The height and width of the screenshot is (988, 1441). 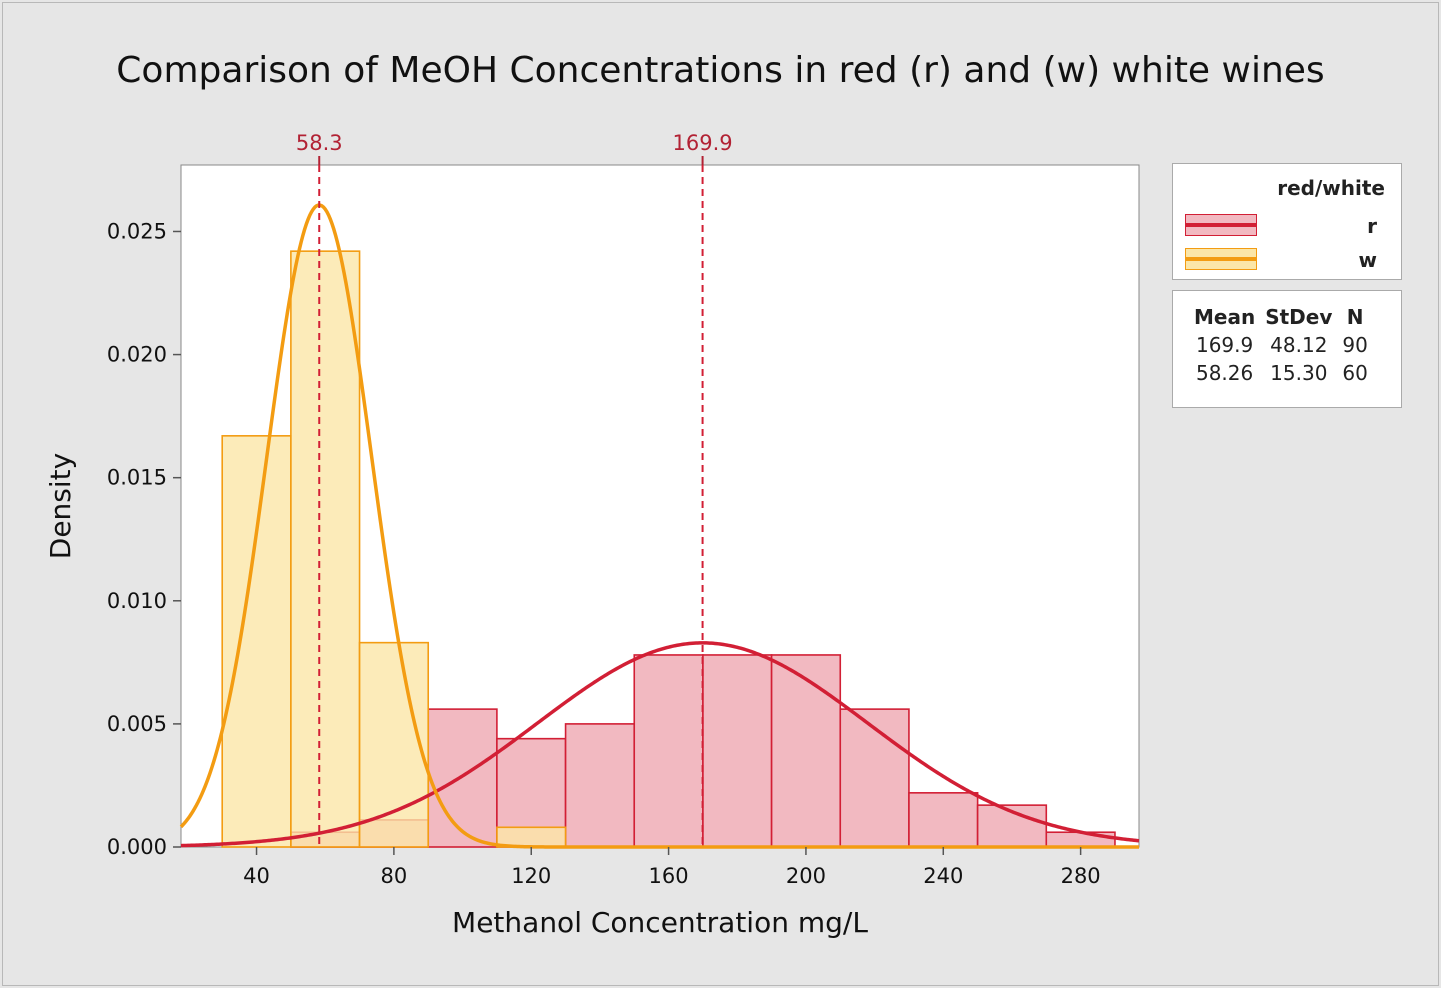 I want to click on legend-swatch-r, so click(x=1221, y=225).